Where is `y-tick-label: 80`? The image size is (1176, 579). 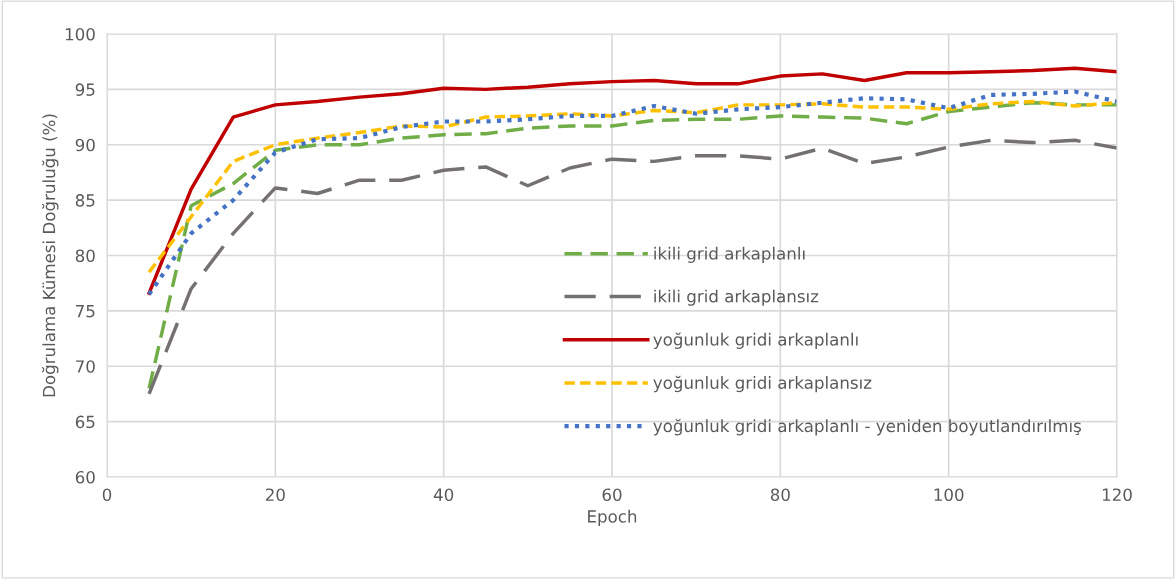 y-tick-label: 80 is located at coordinates (85, 256).